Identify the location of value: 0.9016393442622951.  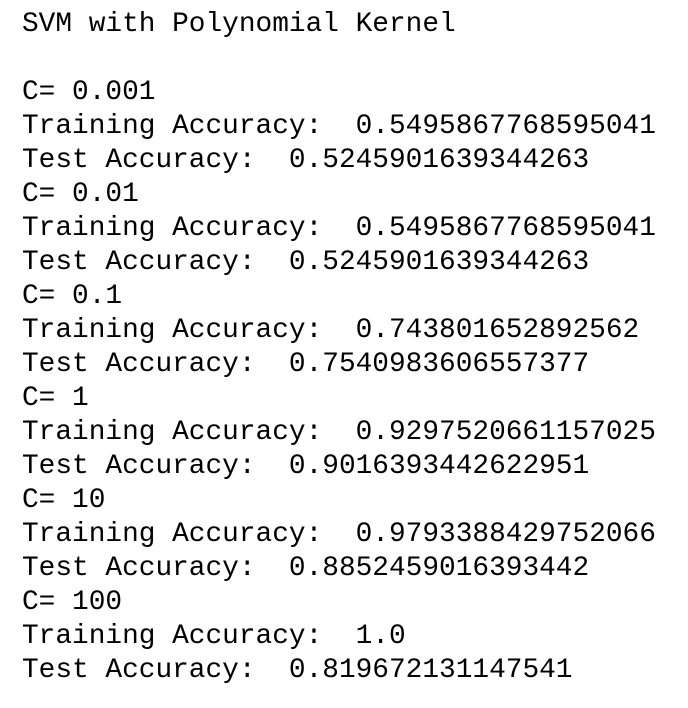
(439, 466).